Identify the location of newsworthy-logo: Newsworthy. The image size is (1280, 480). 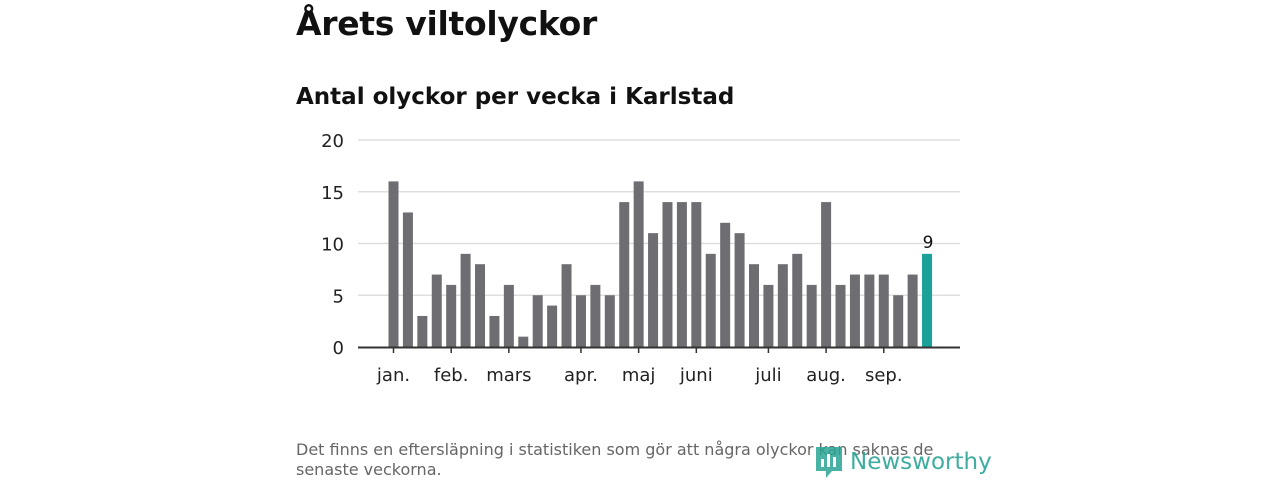
(903, 462).